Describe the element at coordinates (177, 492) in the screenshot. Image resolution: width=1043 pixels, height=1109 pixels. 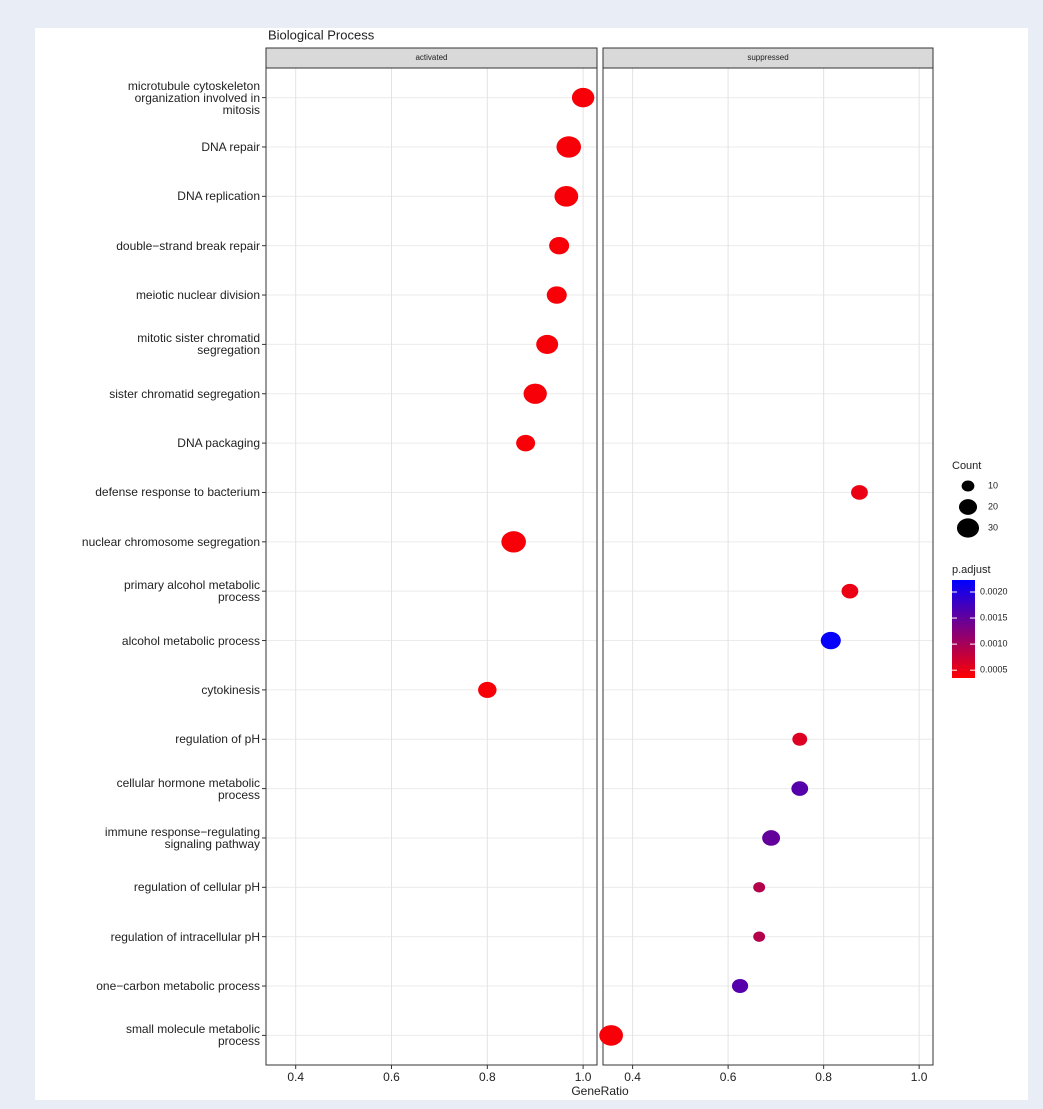
I see `y-tick-label: defense response to bacterium` at that location.